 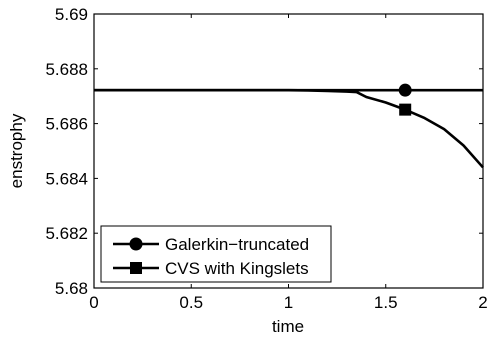 I want to click on x-axis-title: time, so click(x=288, y=326).